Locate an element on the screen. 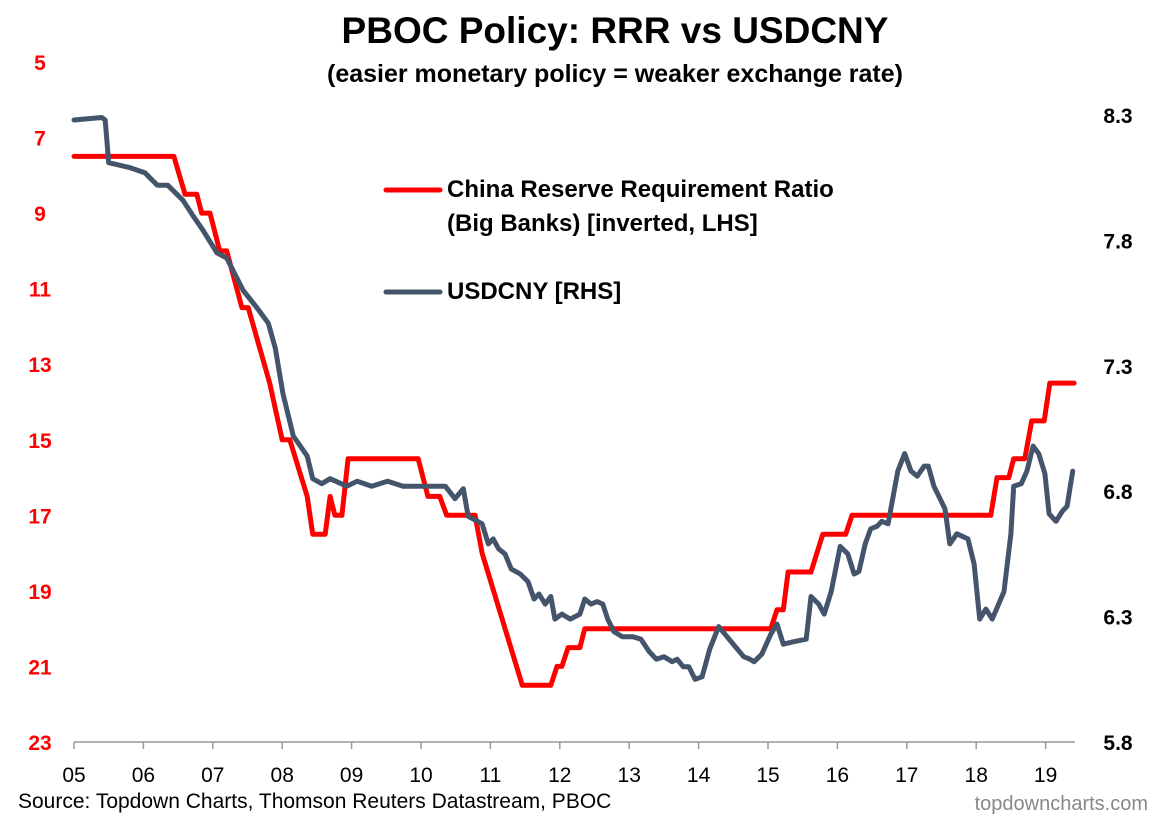 The width and height of the screenshot is (1164, 827). x-tick-label: 17 is located at coordinates (906, 775).